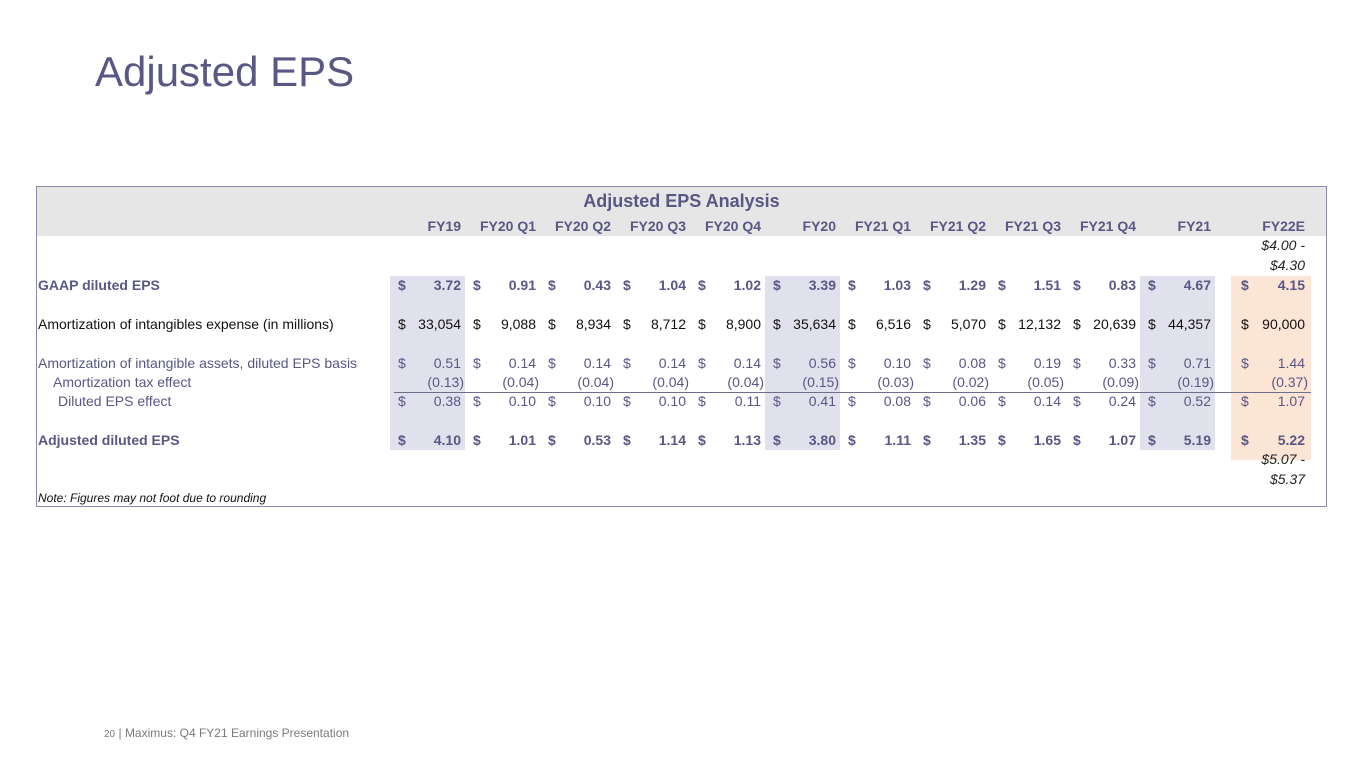 Image resolution: width=1365 pixels, height=768 pixels. What do you see at coordinates (1291, 285) in the screenshot?
I see `table-cell: 4.15` at bounding box center [1291, 285].